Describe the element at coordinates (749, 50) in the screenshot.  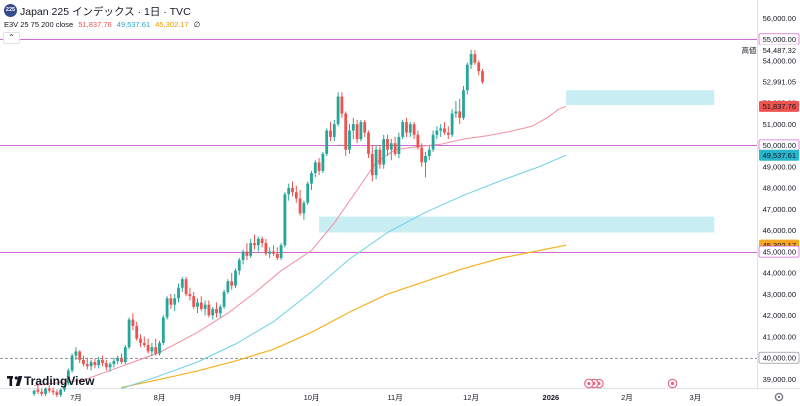
I see `price-tag-prefix-bg` at that location.